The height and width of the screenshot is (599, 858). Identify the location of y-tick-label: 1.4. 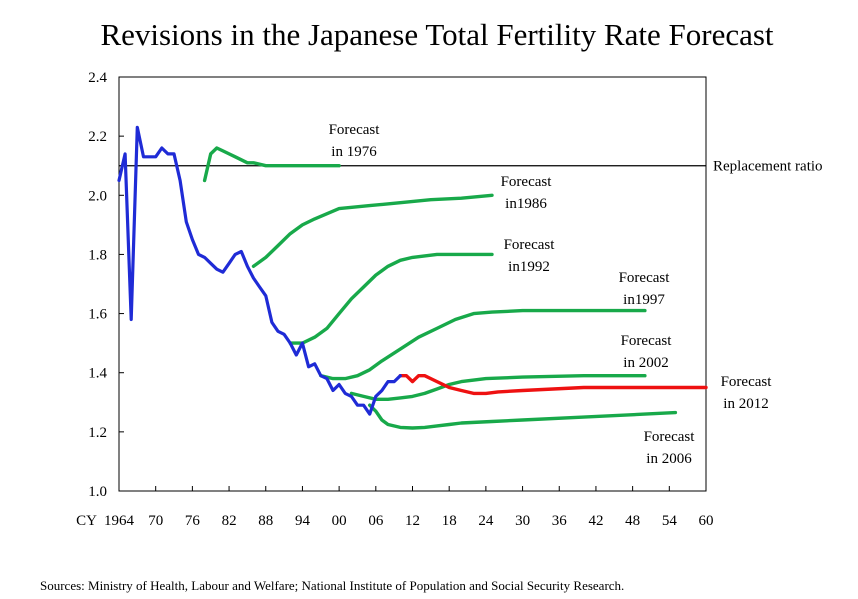
(97, 374).